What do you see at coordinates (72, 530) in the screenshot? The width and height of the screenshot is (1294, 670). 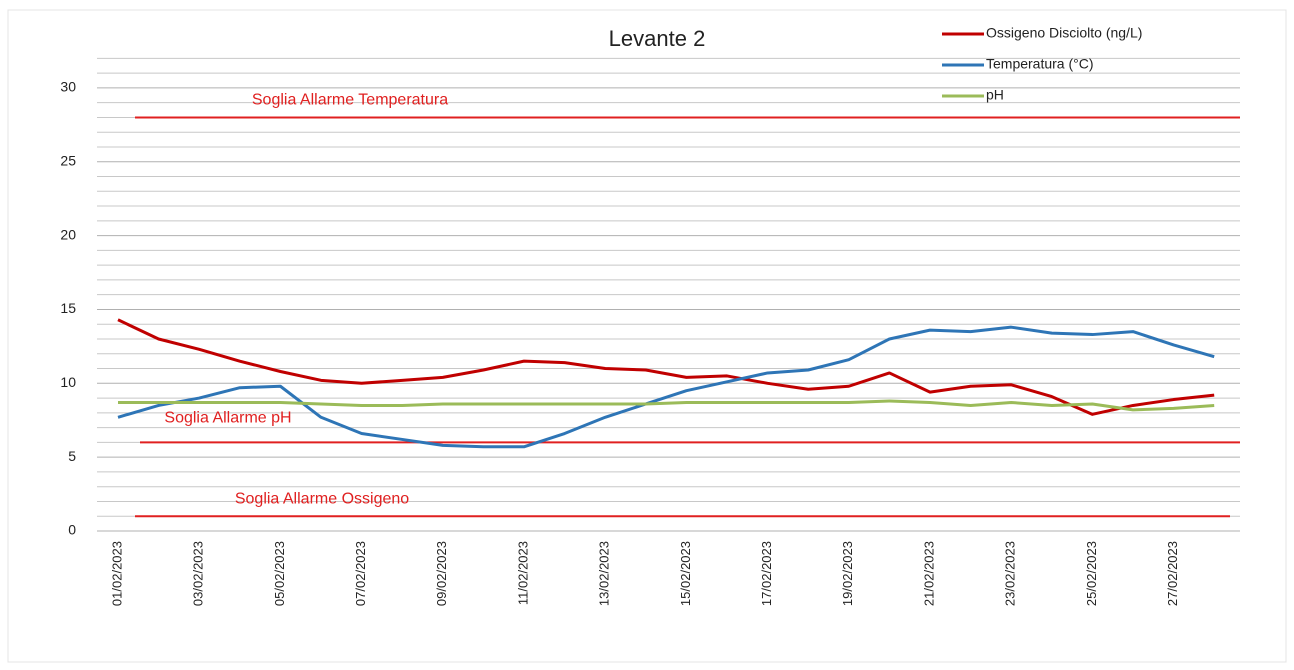 I see `y-tick-label: 0` at bounding box center [72, 530].